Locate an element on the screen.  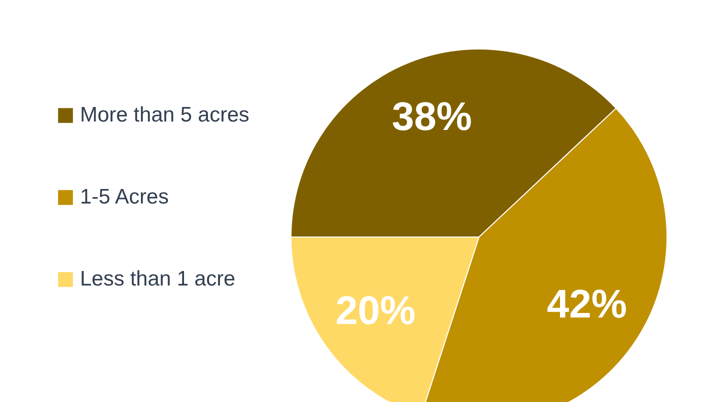
data-label: 38% is located at coordinates (432, 117).